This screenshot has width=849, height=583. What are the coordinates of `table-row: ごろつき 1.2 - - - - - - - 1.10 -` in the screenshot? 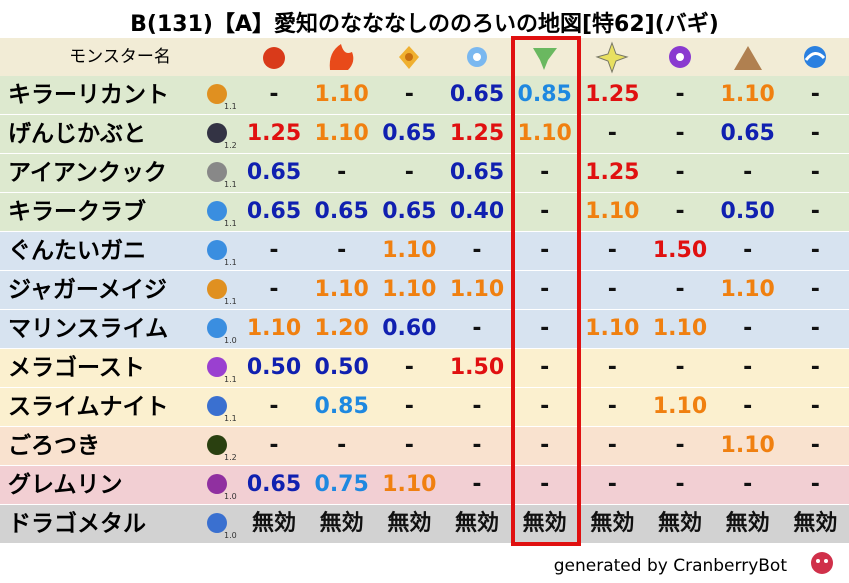 It's located at (424, 446).